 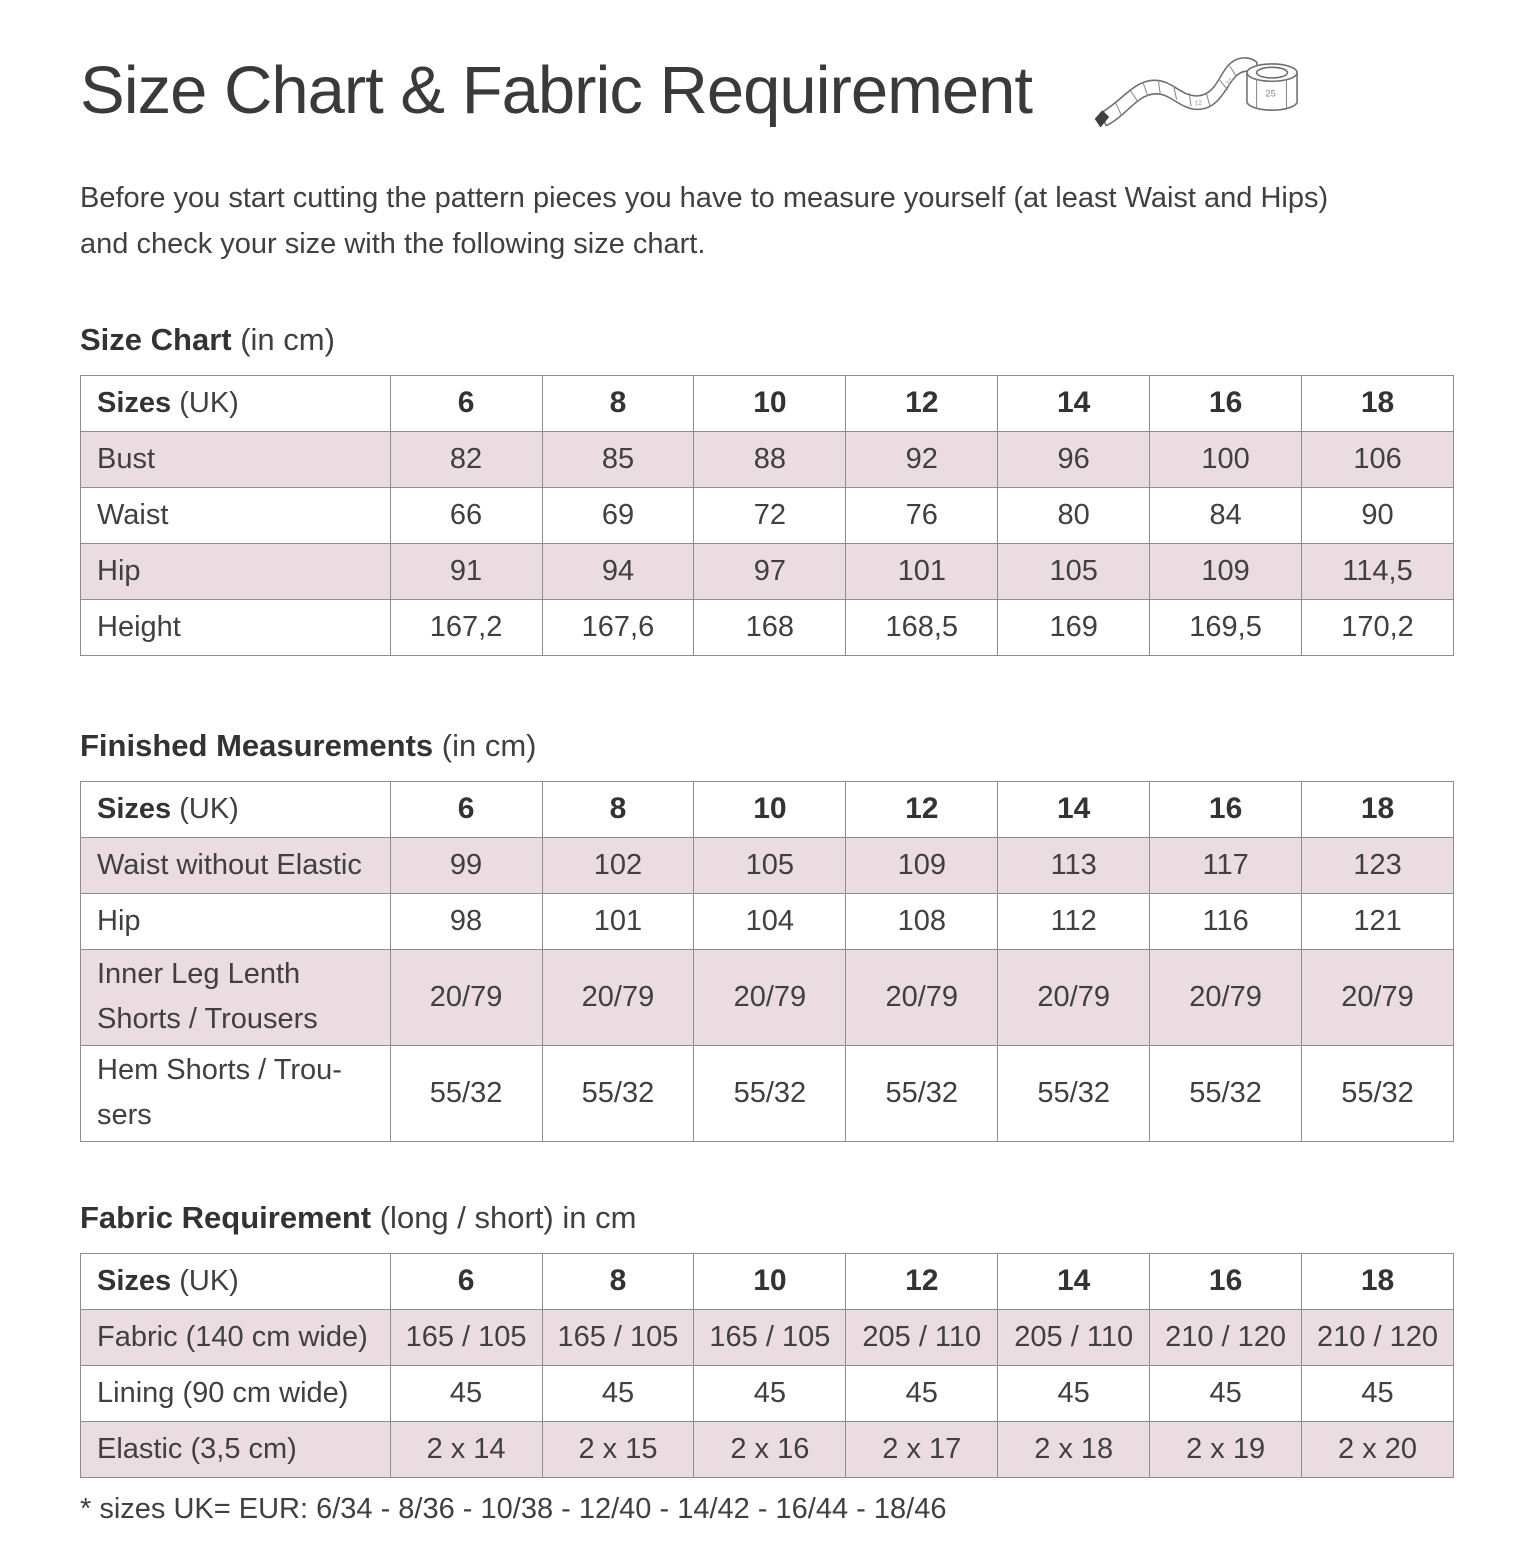 I want to click on measurement-cell: 121, so click(x=1377, y=921).